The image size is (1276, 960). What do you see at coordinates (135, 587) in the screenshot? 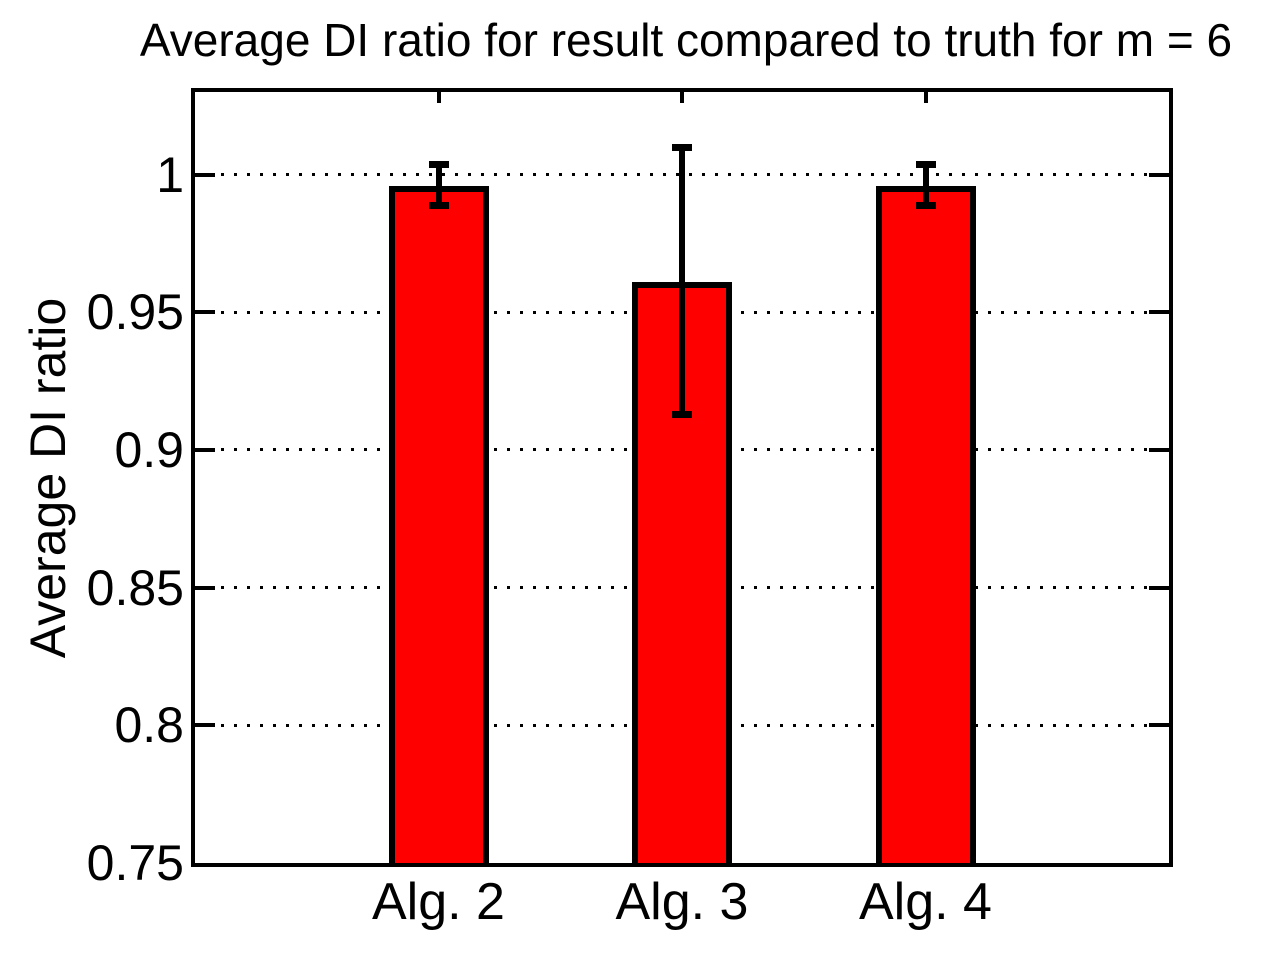
I see `y-tick-label: 0.85` at bounding box center [135, 587].